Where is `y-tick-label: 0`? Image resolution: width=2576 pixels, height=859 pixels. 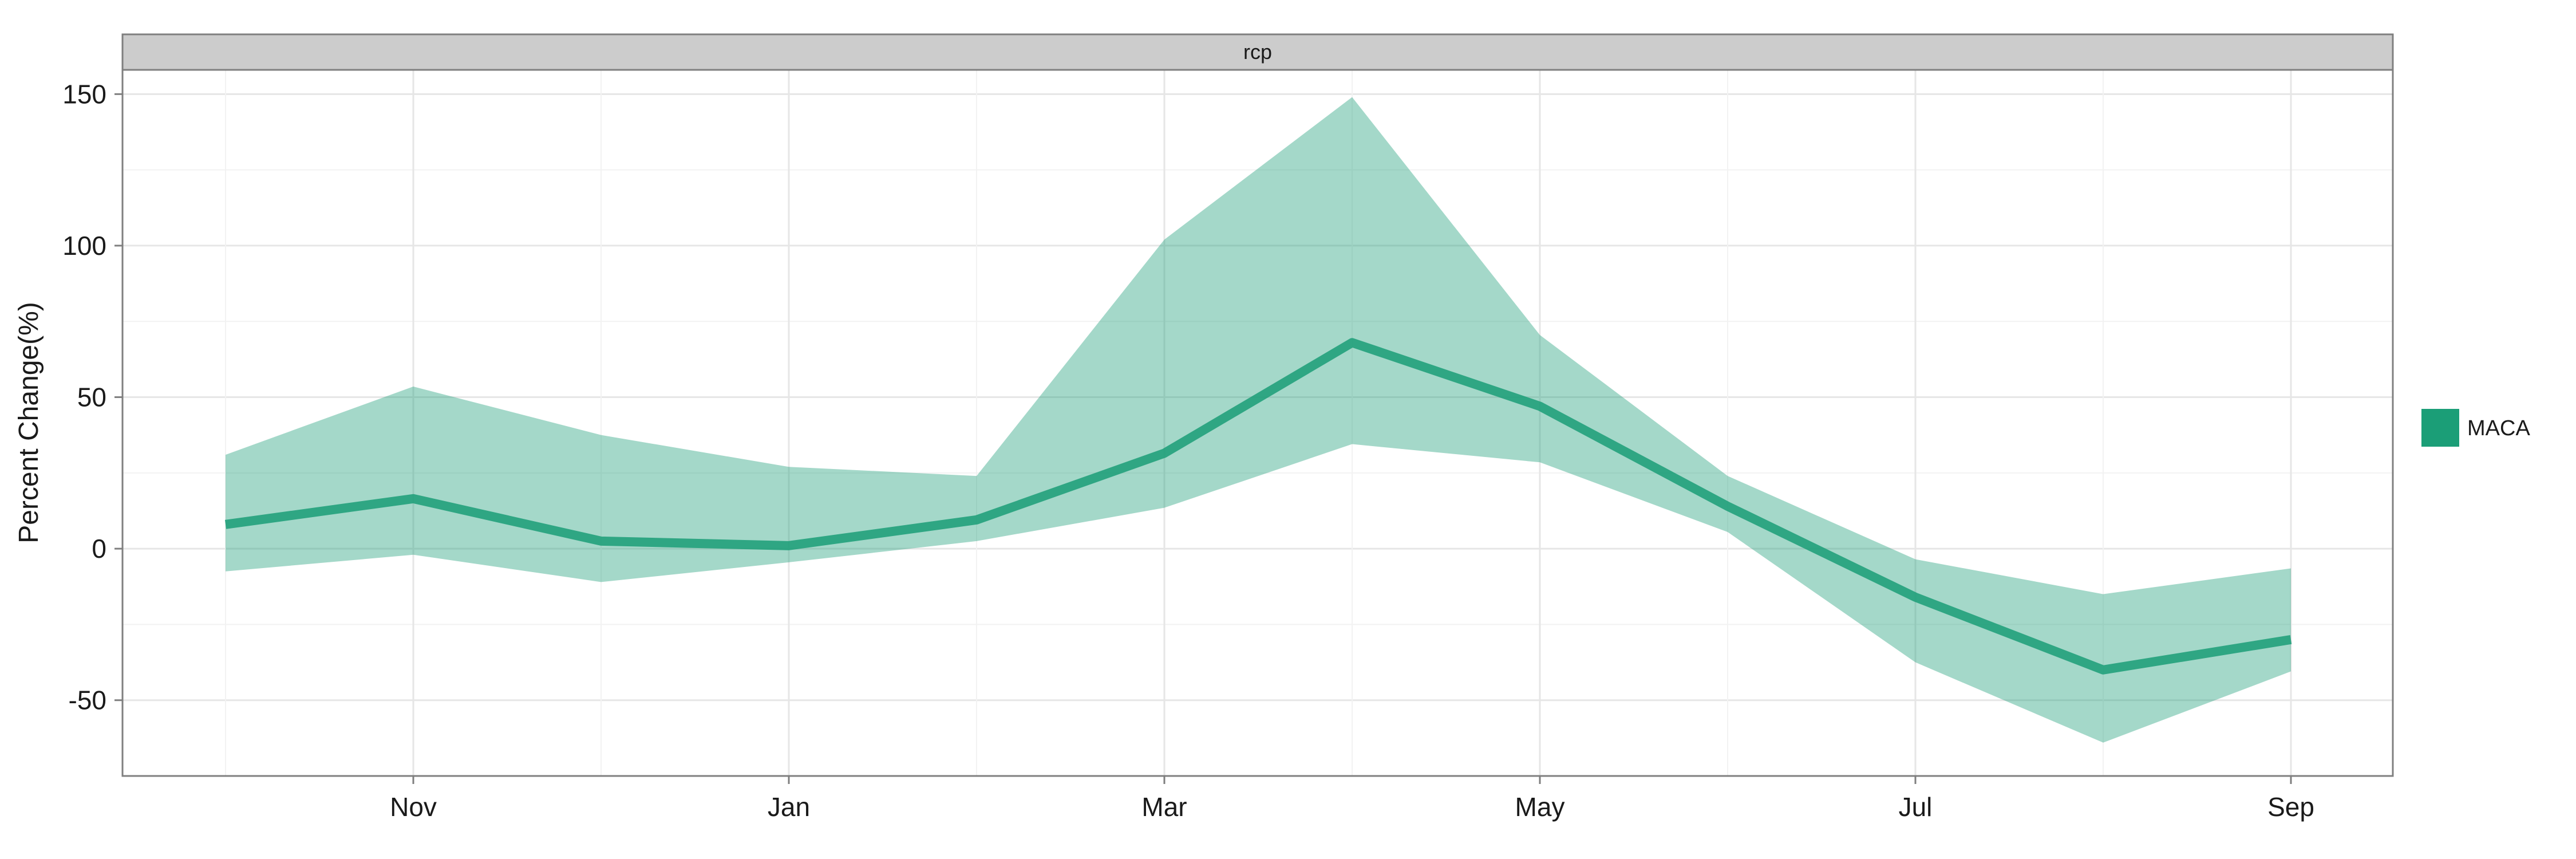
y-tick-label: 0 is located at coordinates (99, 549).